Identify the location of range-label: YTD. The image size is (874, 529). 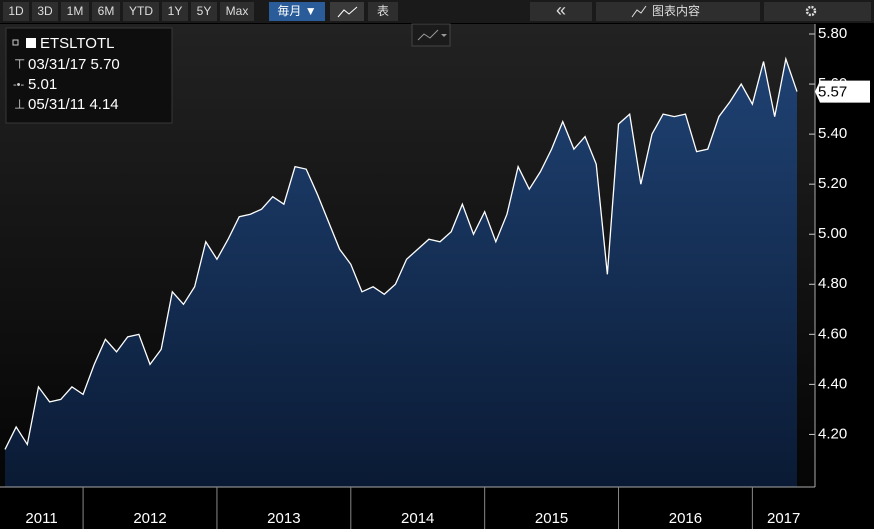
(141, 11).